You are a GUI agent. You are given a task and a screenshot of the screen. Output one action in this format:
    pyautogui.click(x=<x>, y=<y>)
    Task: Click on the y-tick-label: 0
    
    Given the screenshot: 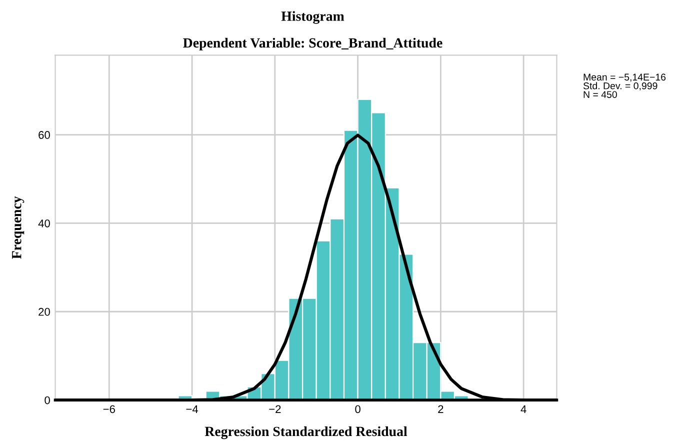 What is the action you would take?
    pyautogui.click(x=47, y=400)
    